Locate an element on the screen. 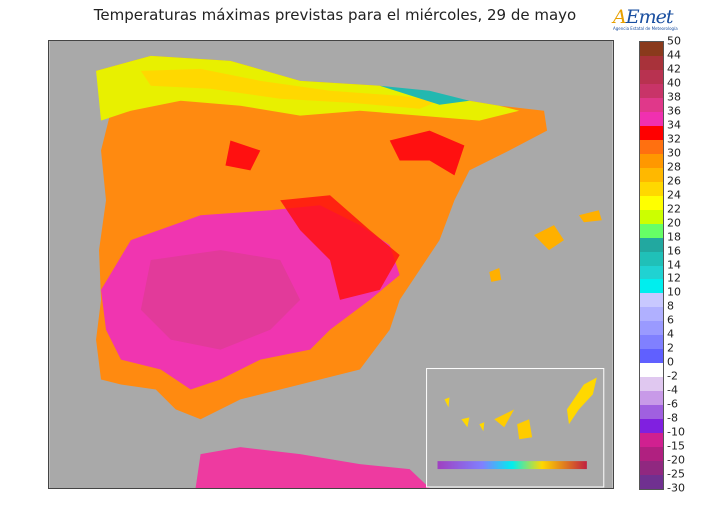 This screenshot has height=513, width=720. balearic-islands is located at coordinates (545, 246).